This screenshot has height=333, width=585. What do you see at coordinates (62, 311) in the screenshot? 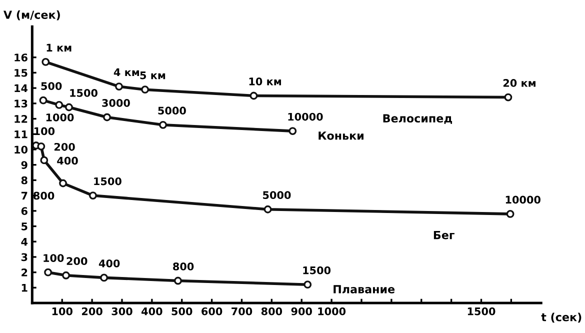
I see `x-tick-label: 100` at bounding box center [62, 311].